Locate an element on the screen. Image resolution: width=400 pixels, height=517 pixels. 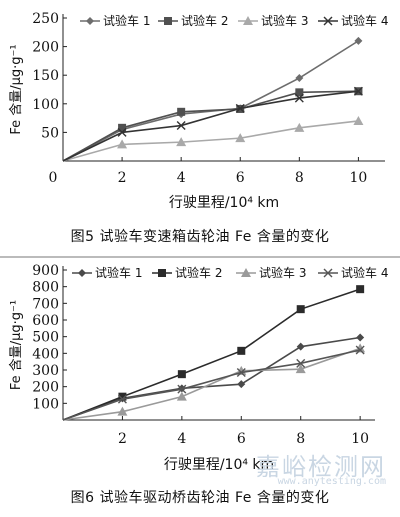
c2-xtick-label-3: 8 is located at coordinates (300, 439).